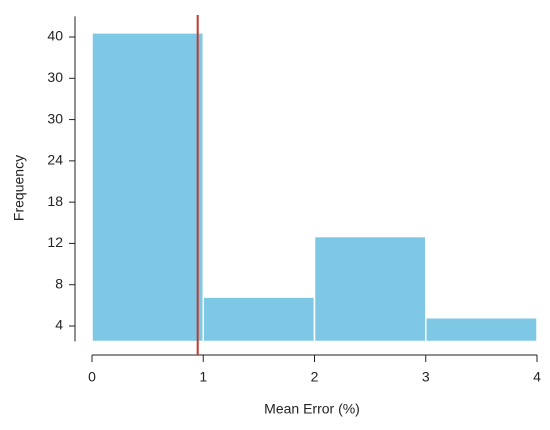 The height and width of the screenshot is (430, 550). What do you see at coordinates (19, 188) in the screenshot?
I see `y-axis-label: Frequency` at bounding box center [19, 188].